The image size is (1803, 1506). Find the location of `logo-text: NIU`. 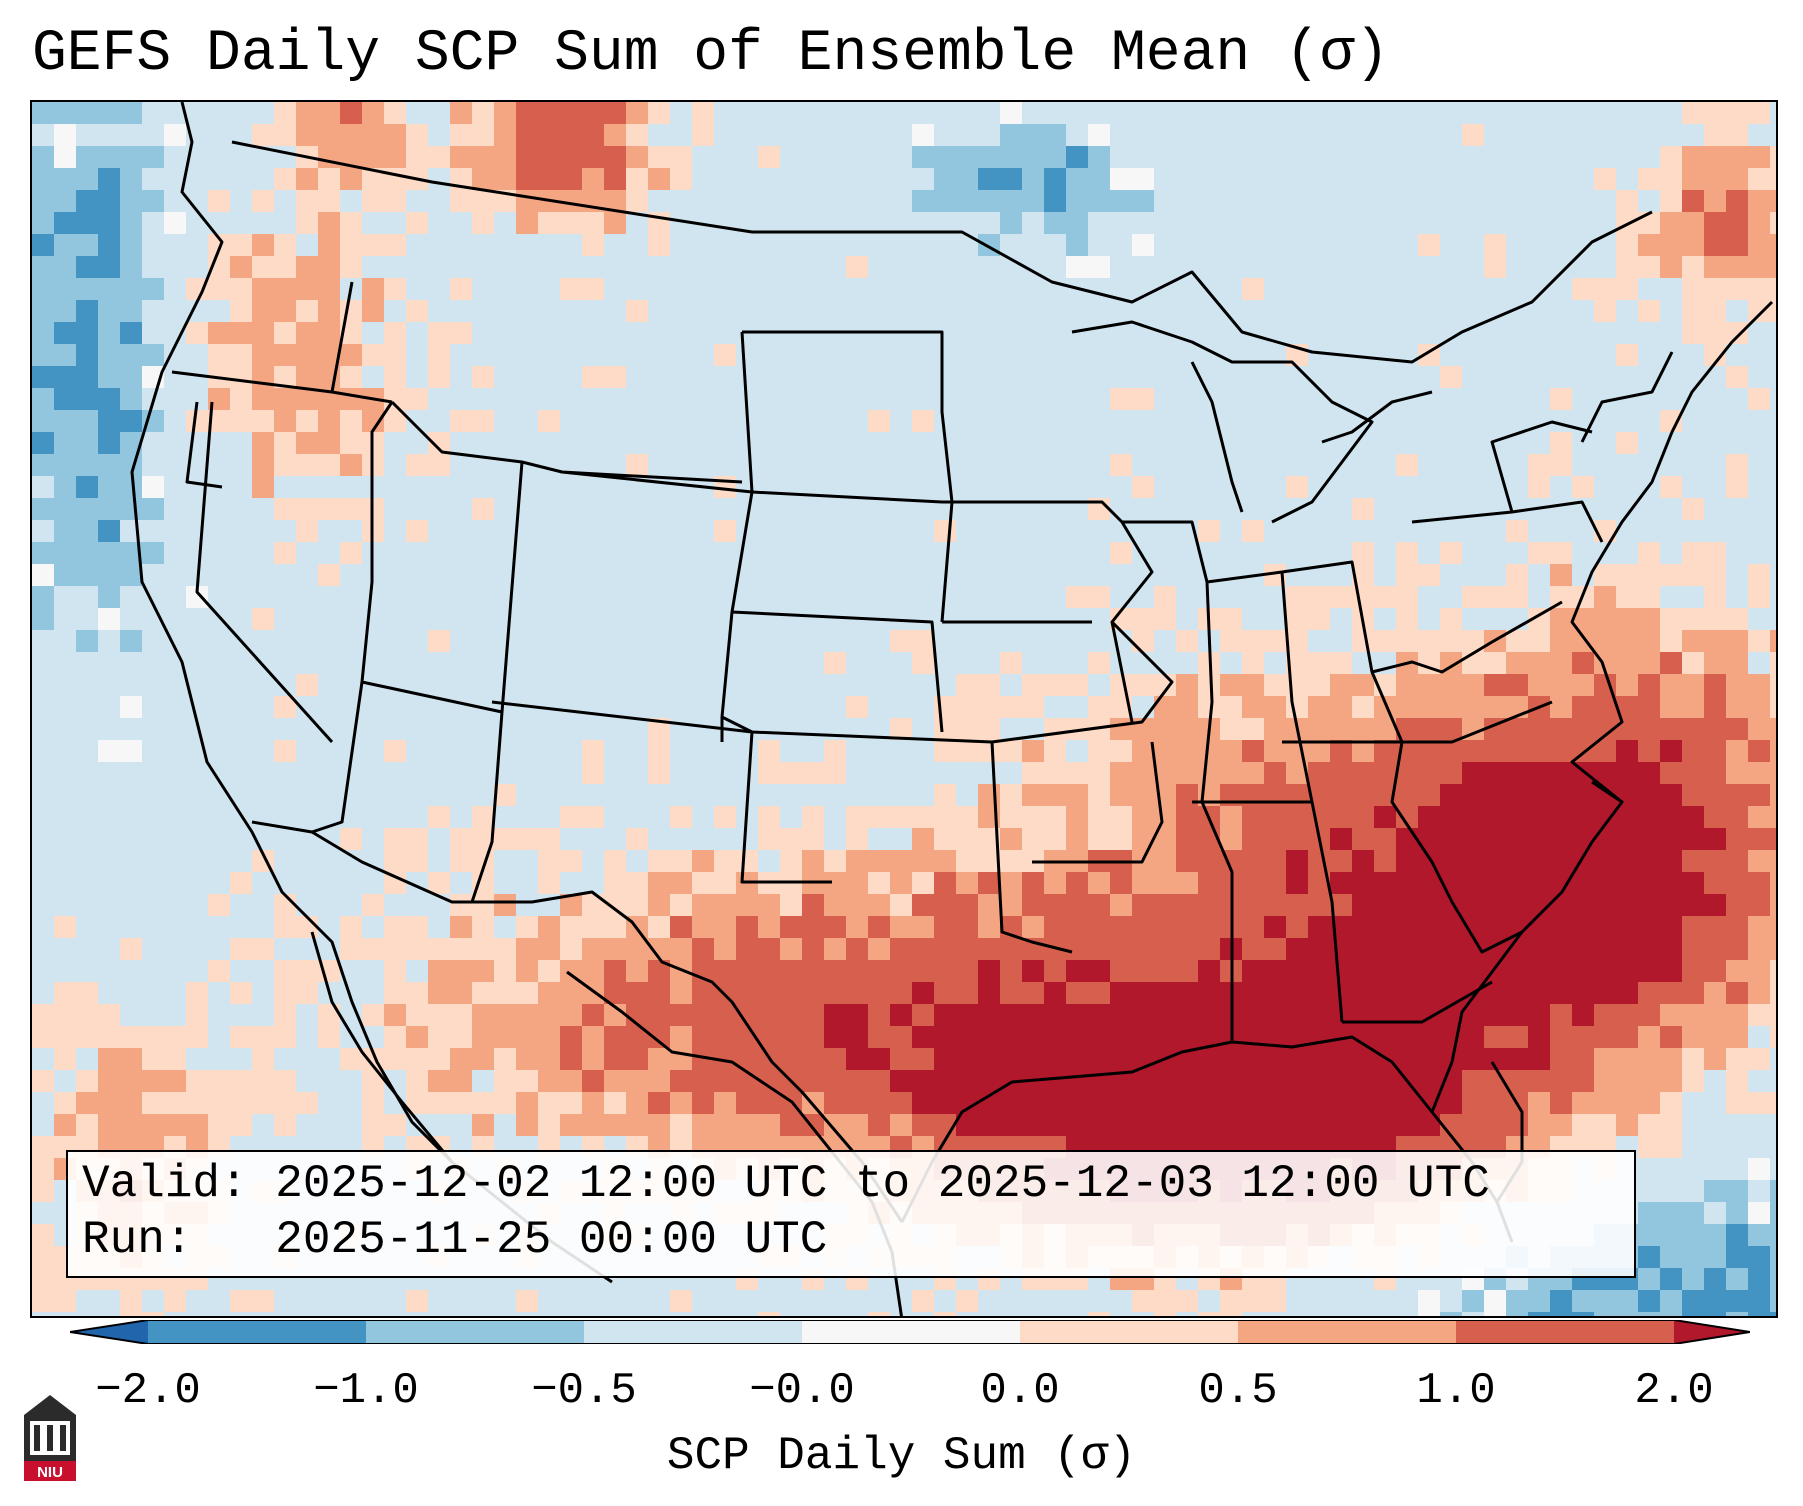

logo-text: NIU is located at coordinates (50, 1472).